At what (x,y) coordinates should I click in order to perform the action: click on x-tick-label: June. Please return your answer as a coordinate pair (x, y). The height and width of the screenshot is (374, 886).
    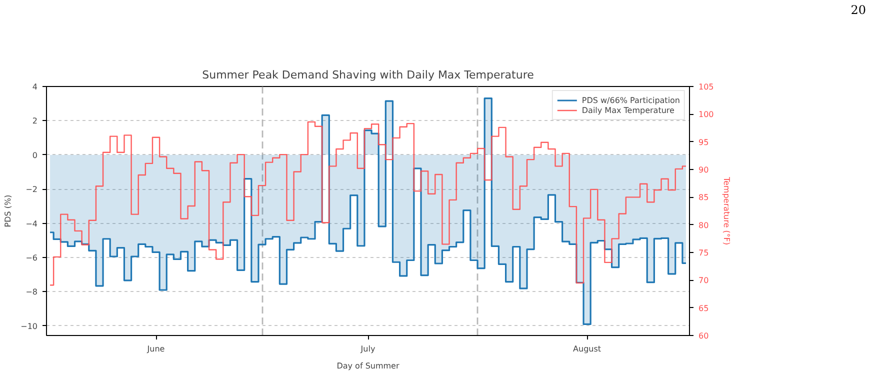
    Looking at the image, I should click on (155, 349).